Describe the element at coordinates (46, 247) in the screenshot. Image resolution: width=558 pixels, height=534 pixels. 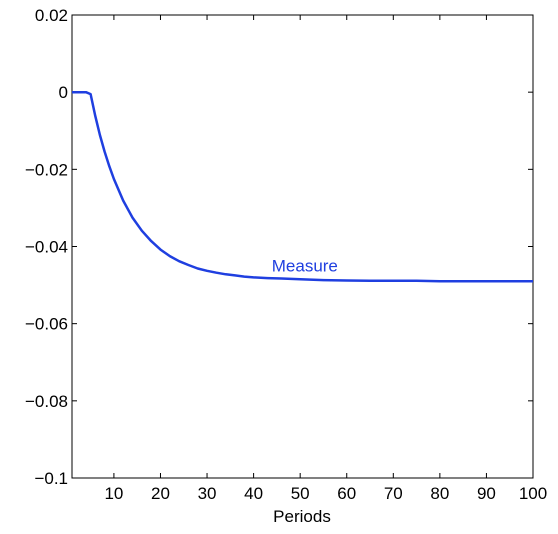
I see `y-tick-label: −0.04` at that location.